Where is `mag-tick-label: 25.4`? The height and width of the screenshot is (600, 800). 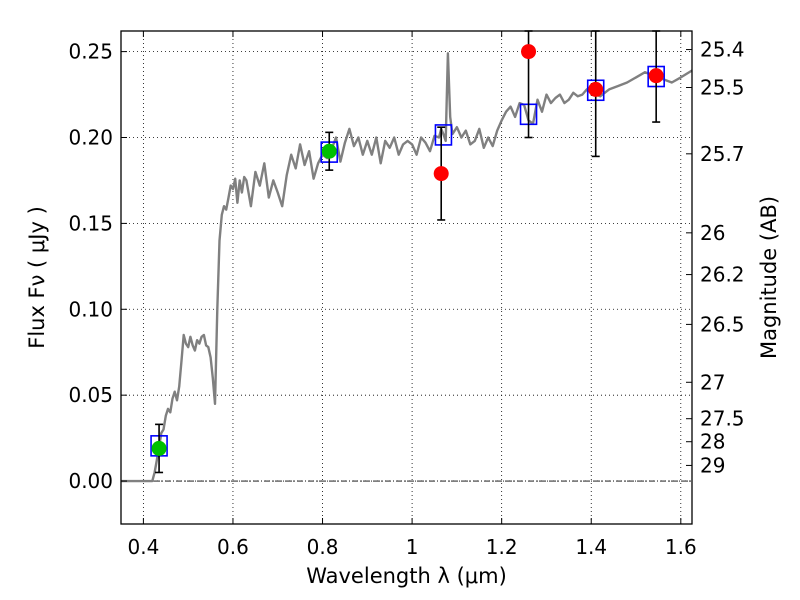 mag-tick-label: 25.4 is located at coordinates (722, 50).